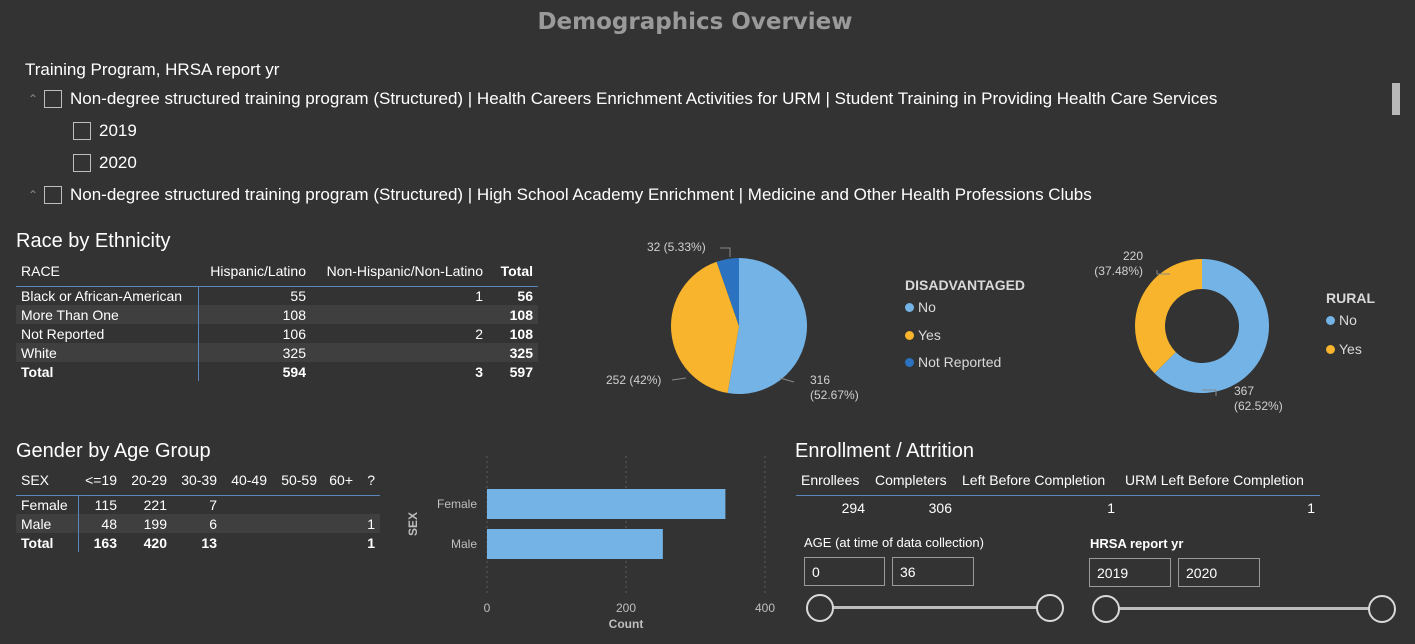  What do you see at coordinates (100, 481) in the screenshot?
I see `col-header: <=19` at bounding box center [100, 481].